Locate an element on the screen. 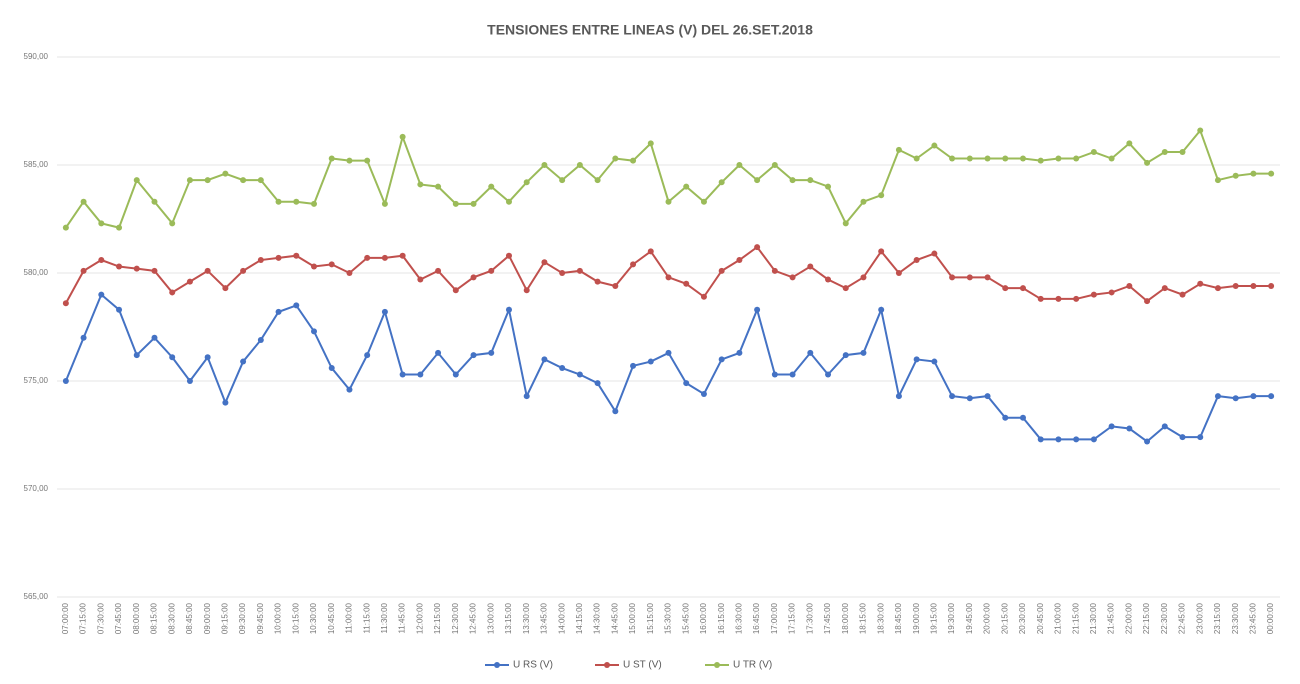 The width and height of the screenshot is (1300, 684). x-tick-label: 12:00:00 is located at coordinates (419, 618).